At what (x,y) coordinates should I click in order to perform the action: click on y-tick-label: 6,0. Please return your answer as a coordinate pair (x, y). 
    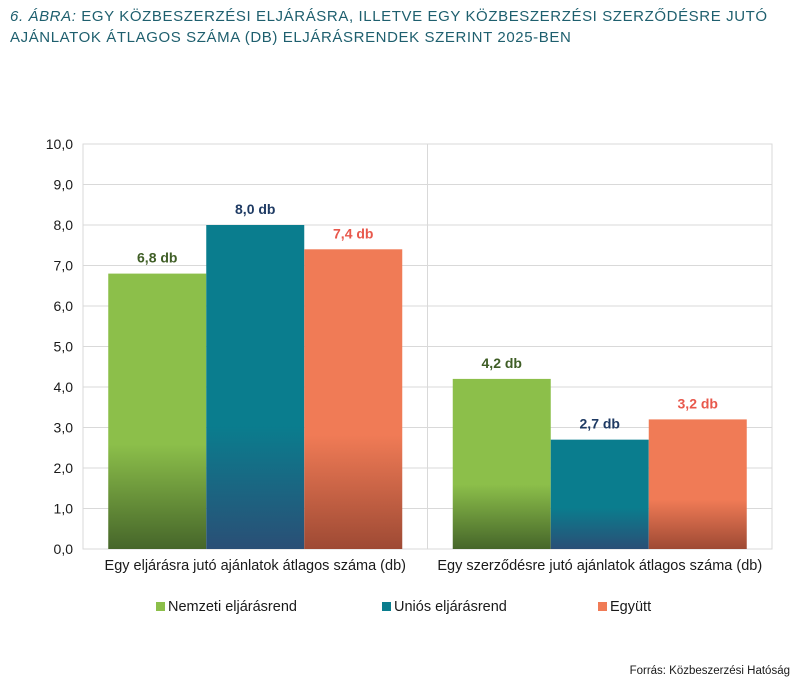
    Looking at the image, I should click on (64, 306).